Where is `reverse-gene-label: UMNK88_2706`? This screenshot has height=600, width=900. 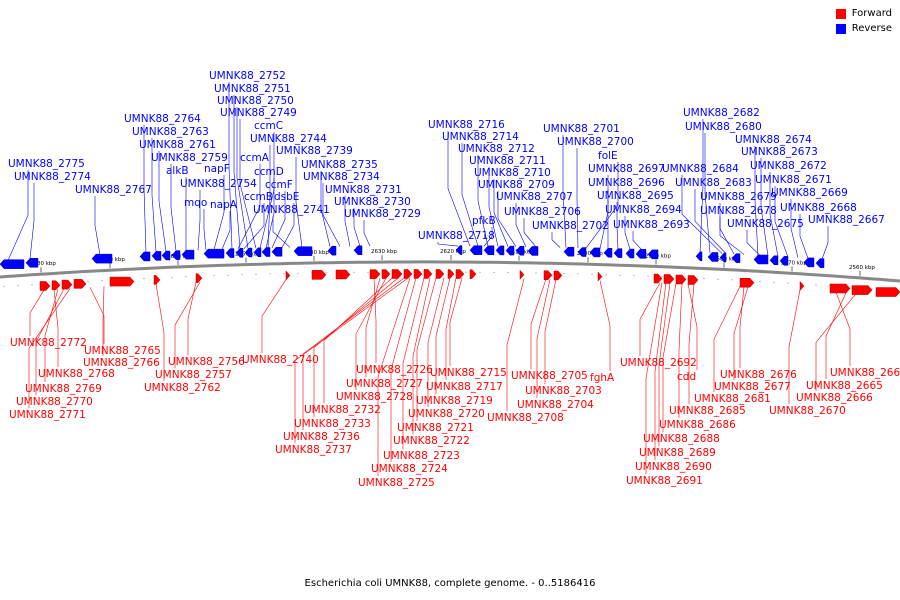
reverse-gene-label: UMNK88_2706 is located at coordinates (542, 212).